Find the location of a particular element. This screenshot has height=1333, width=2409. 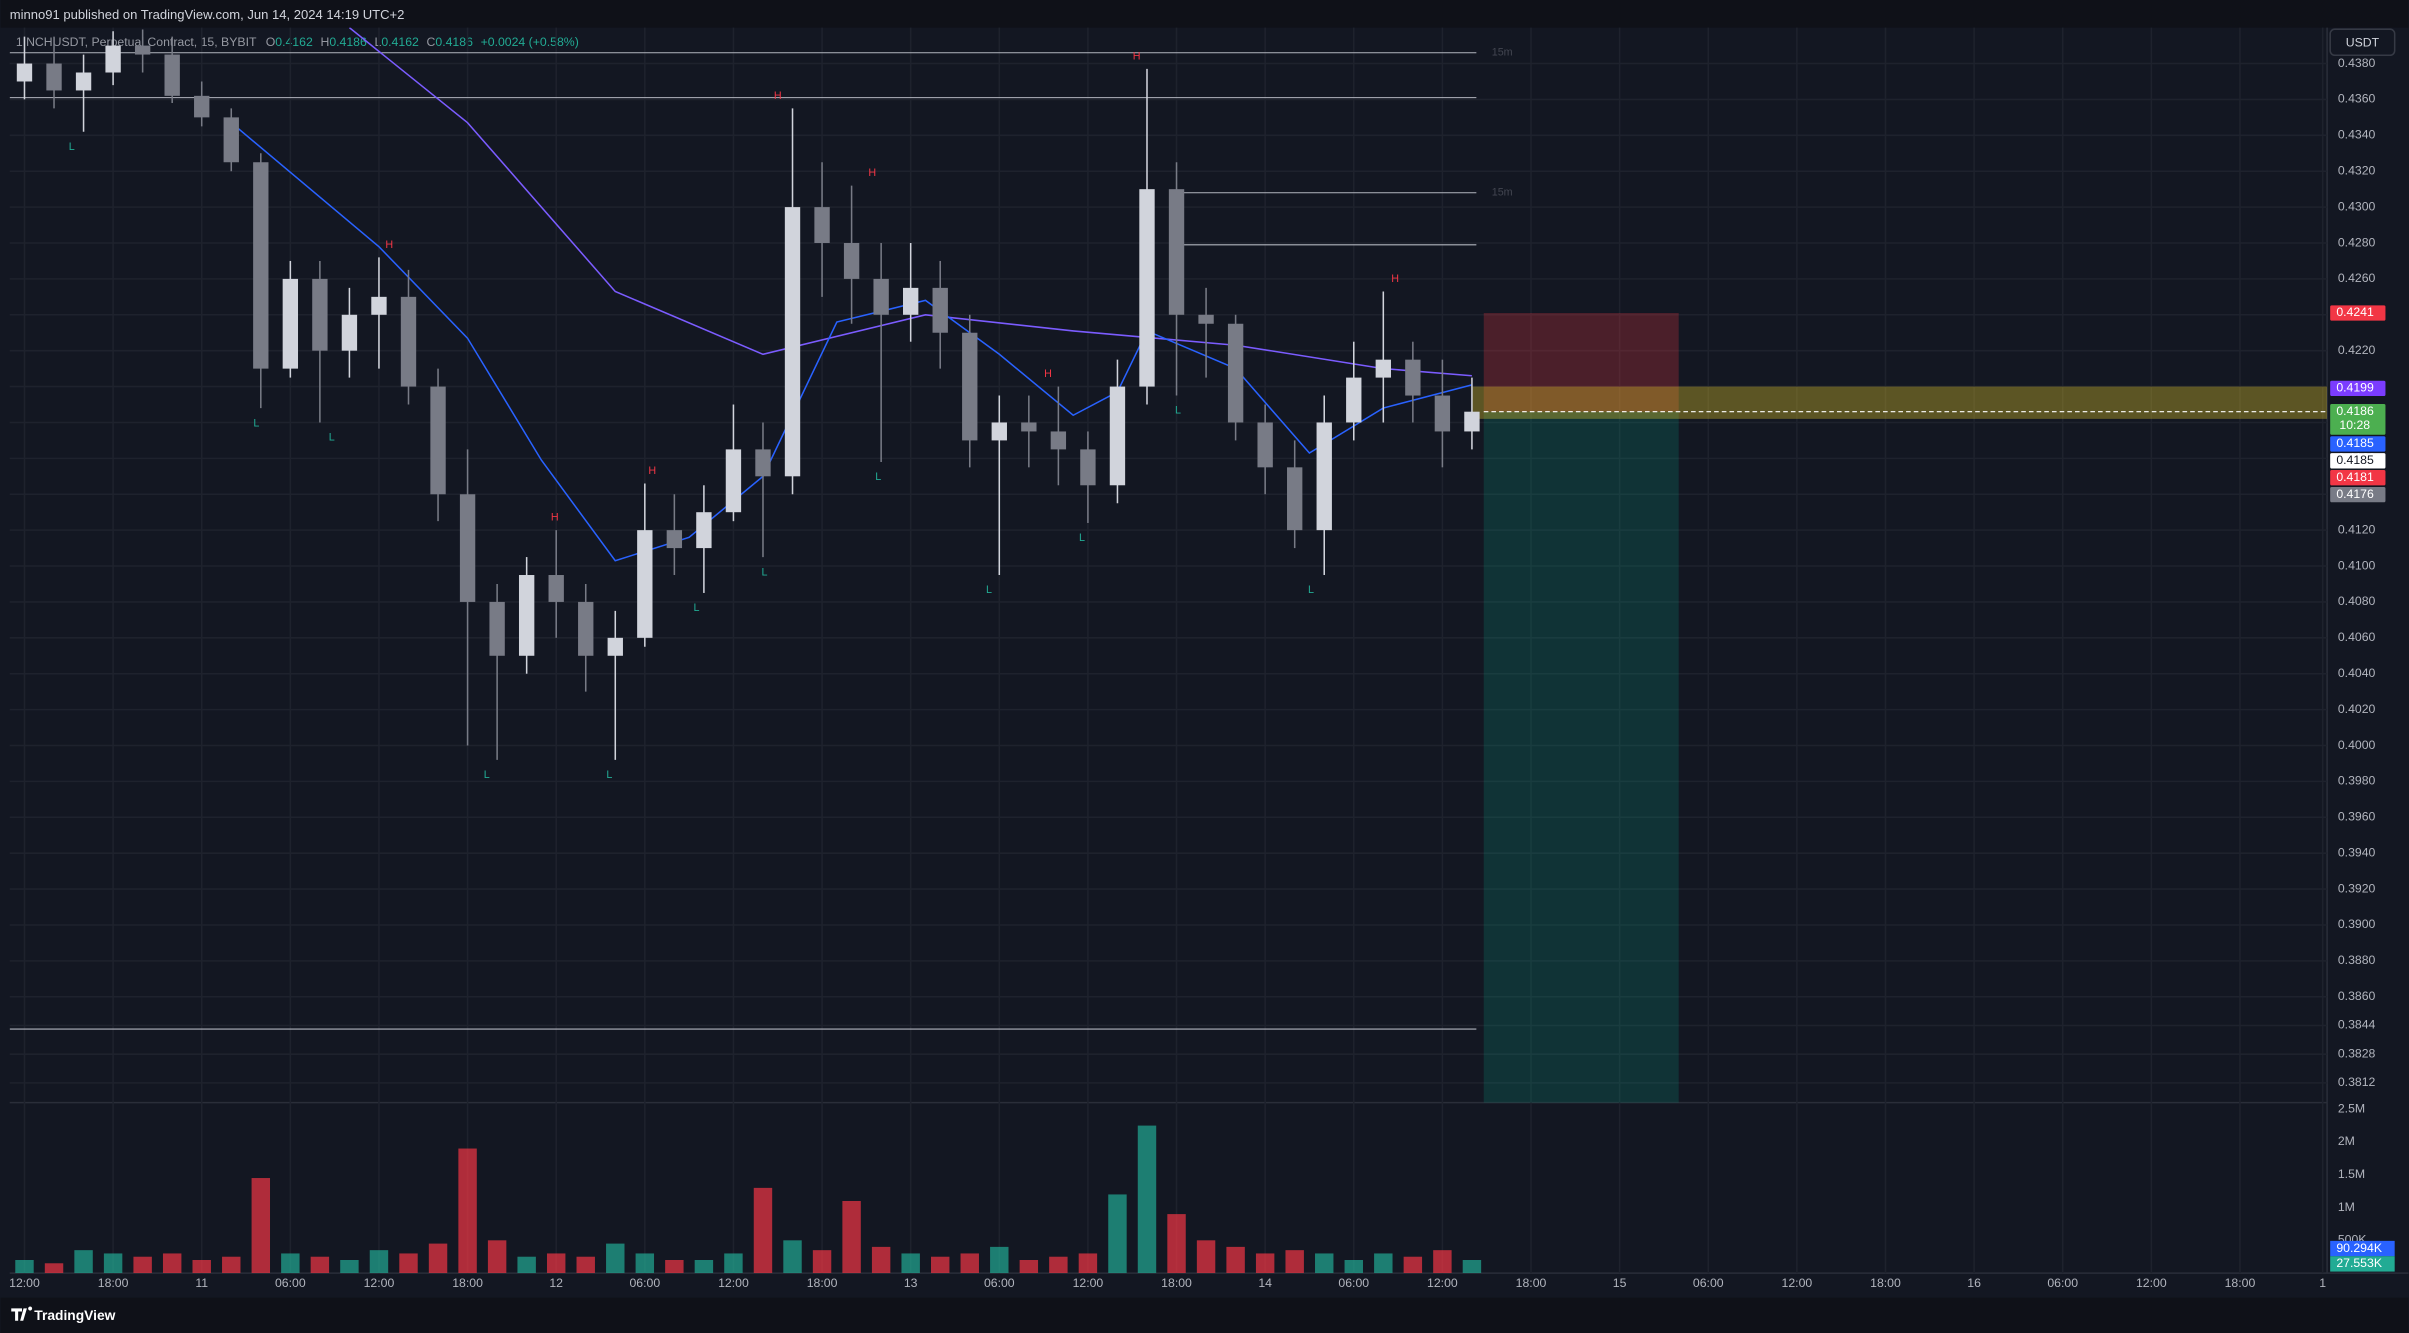

y-tick-label: 0.3880 is located at coordinates (2357, 960).